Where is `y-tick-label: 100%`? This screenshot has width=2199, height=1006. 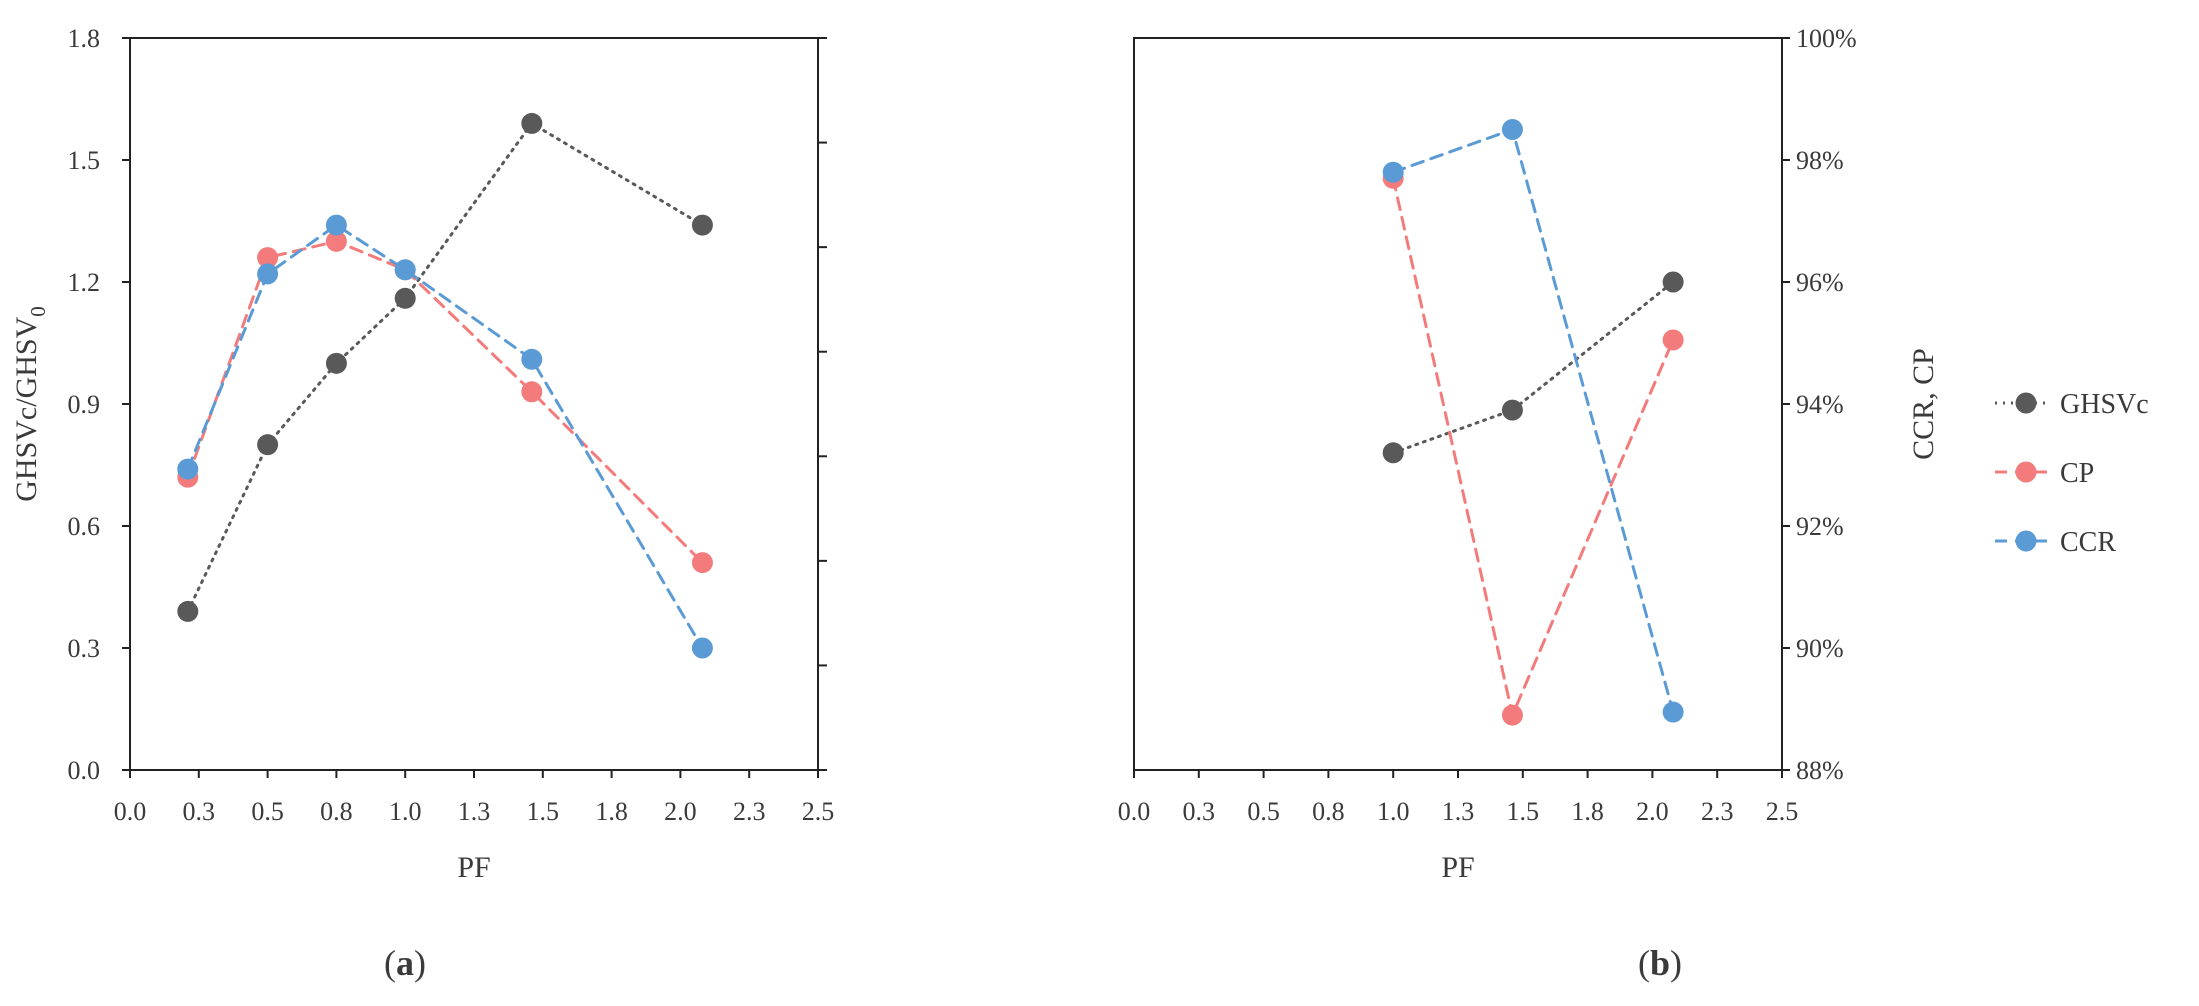
y-tick-label: 100% is located at coordinates (1826, 38).